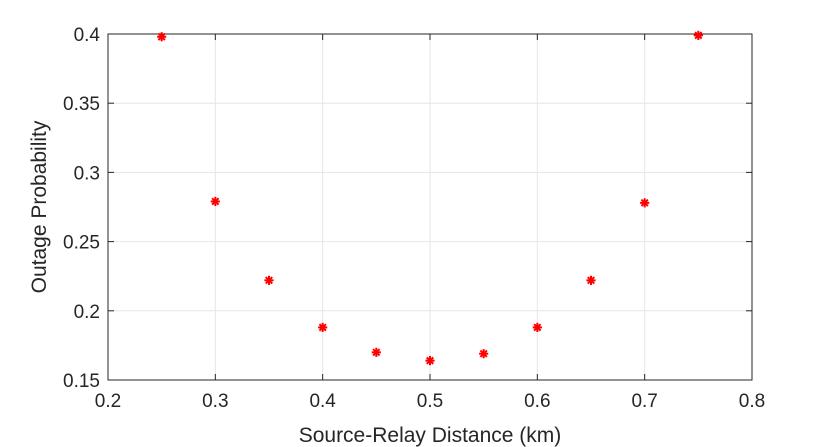 Image resolution: width=830 pixels, height=447 pixels. Describe the element at coordinates (87, 35) in the screenshot. I see `y-tick-label: 0.4` at that location.